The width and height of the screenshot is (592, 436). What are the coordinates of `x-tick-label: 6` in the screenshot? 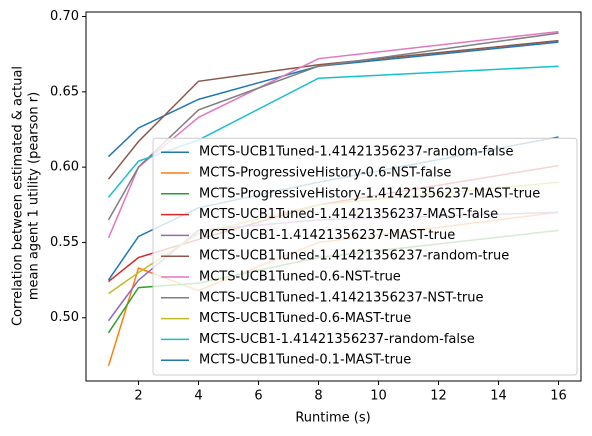 It's located at (258, 396).